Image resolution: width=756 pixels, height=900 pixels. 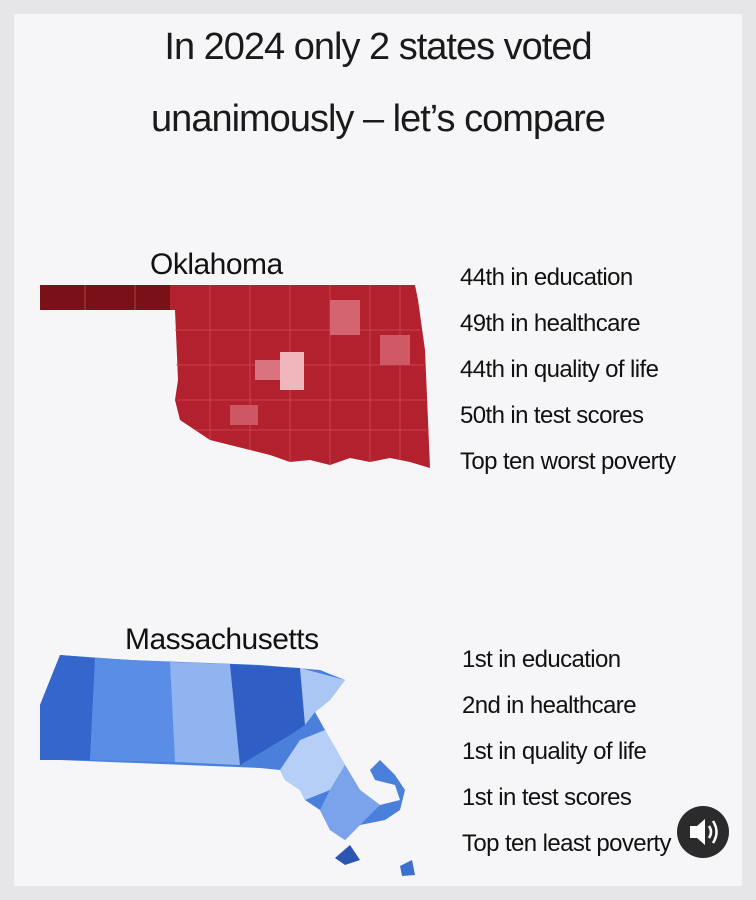 I want to click on fact: 1st in quality of life, so click(x=554, y=751).